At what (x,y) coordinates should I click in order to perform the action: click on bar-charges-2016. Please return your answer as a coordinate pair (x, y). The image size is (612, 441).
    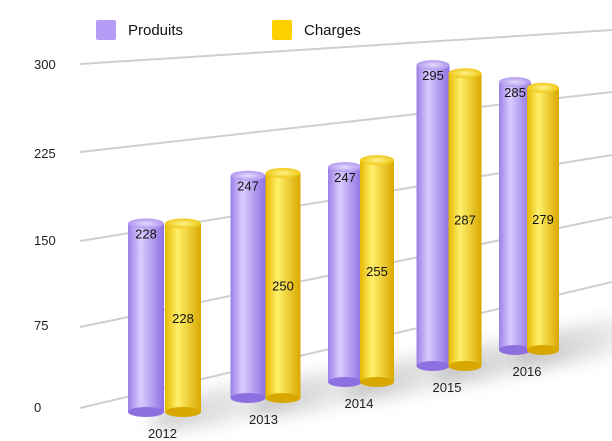
    Looking at the image, I should click on (543, 218).